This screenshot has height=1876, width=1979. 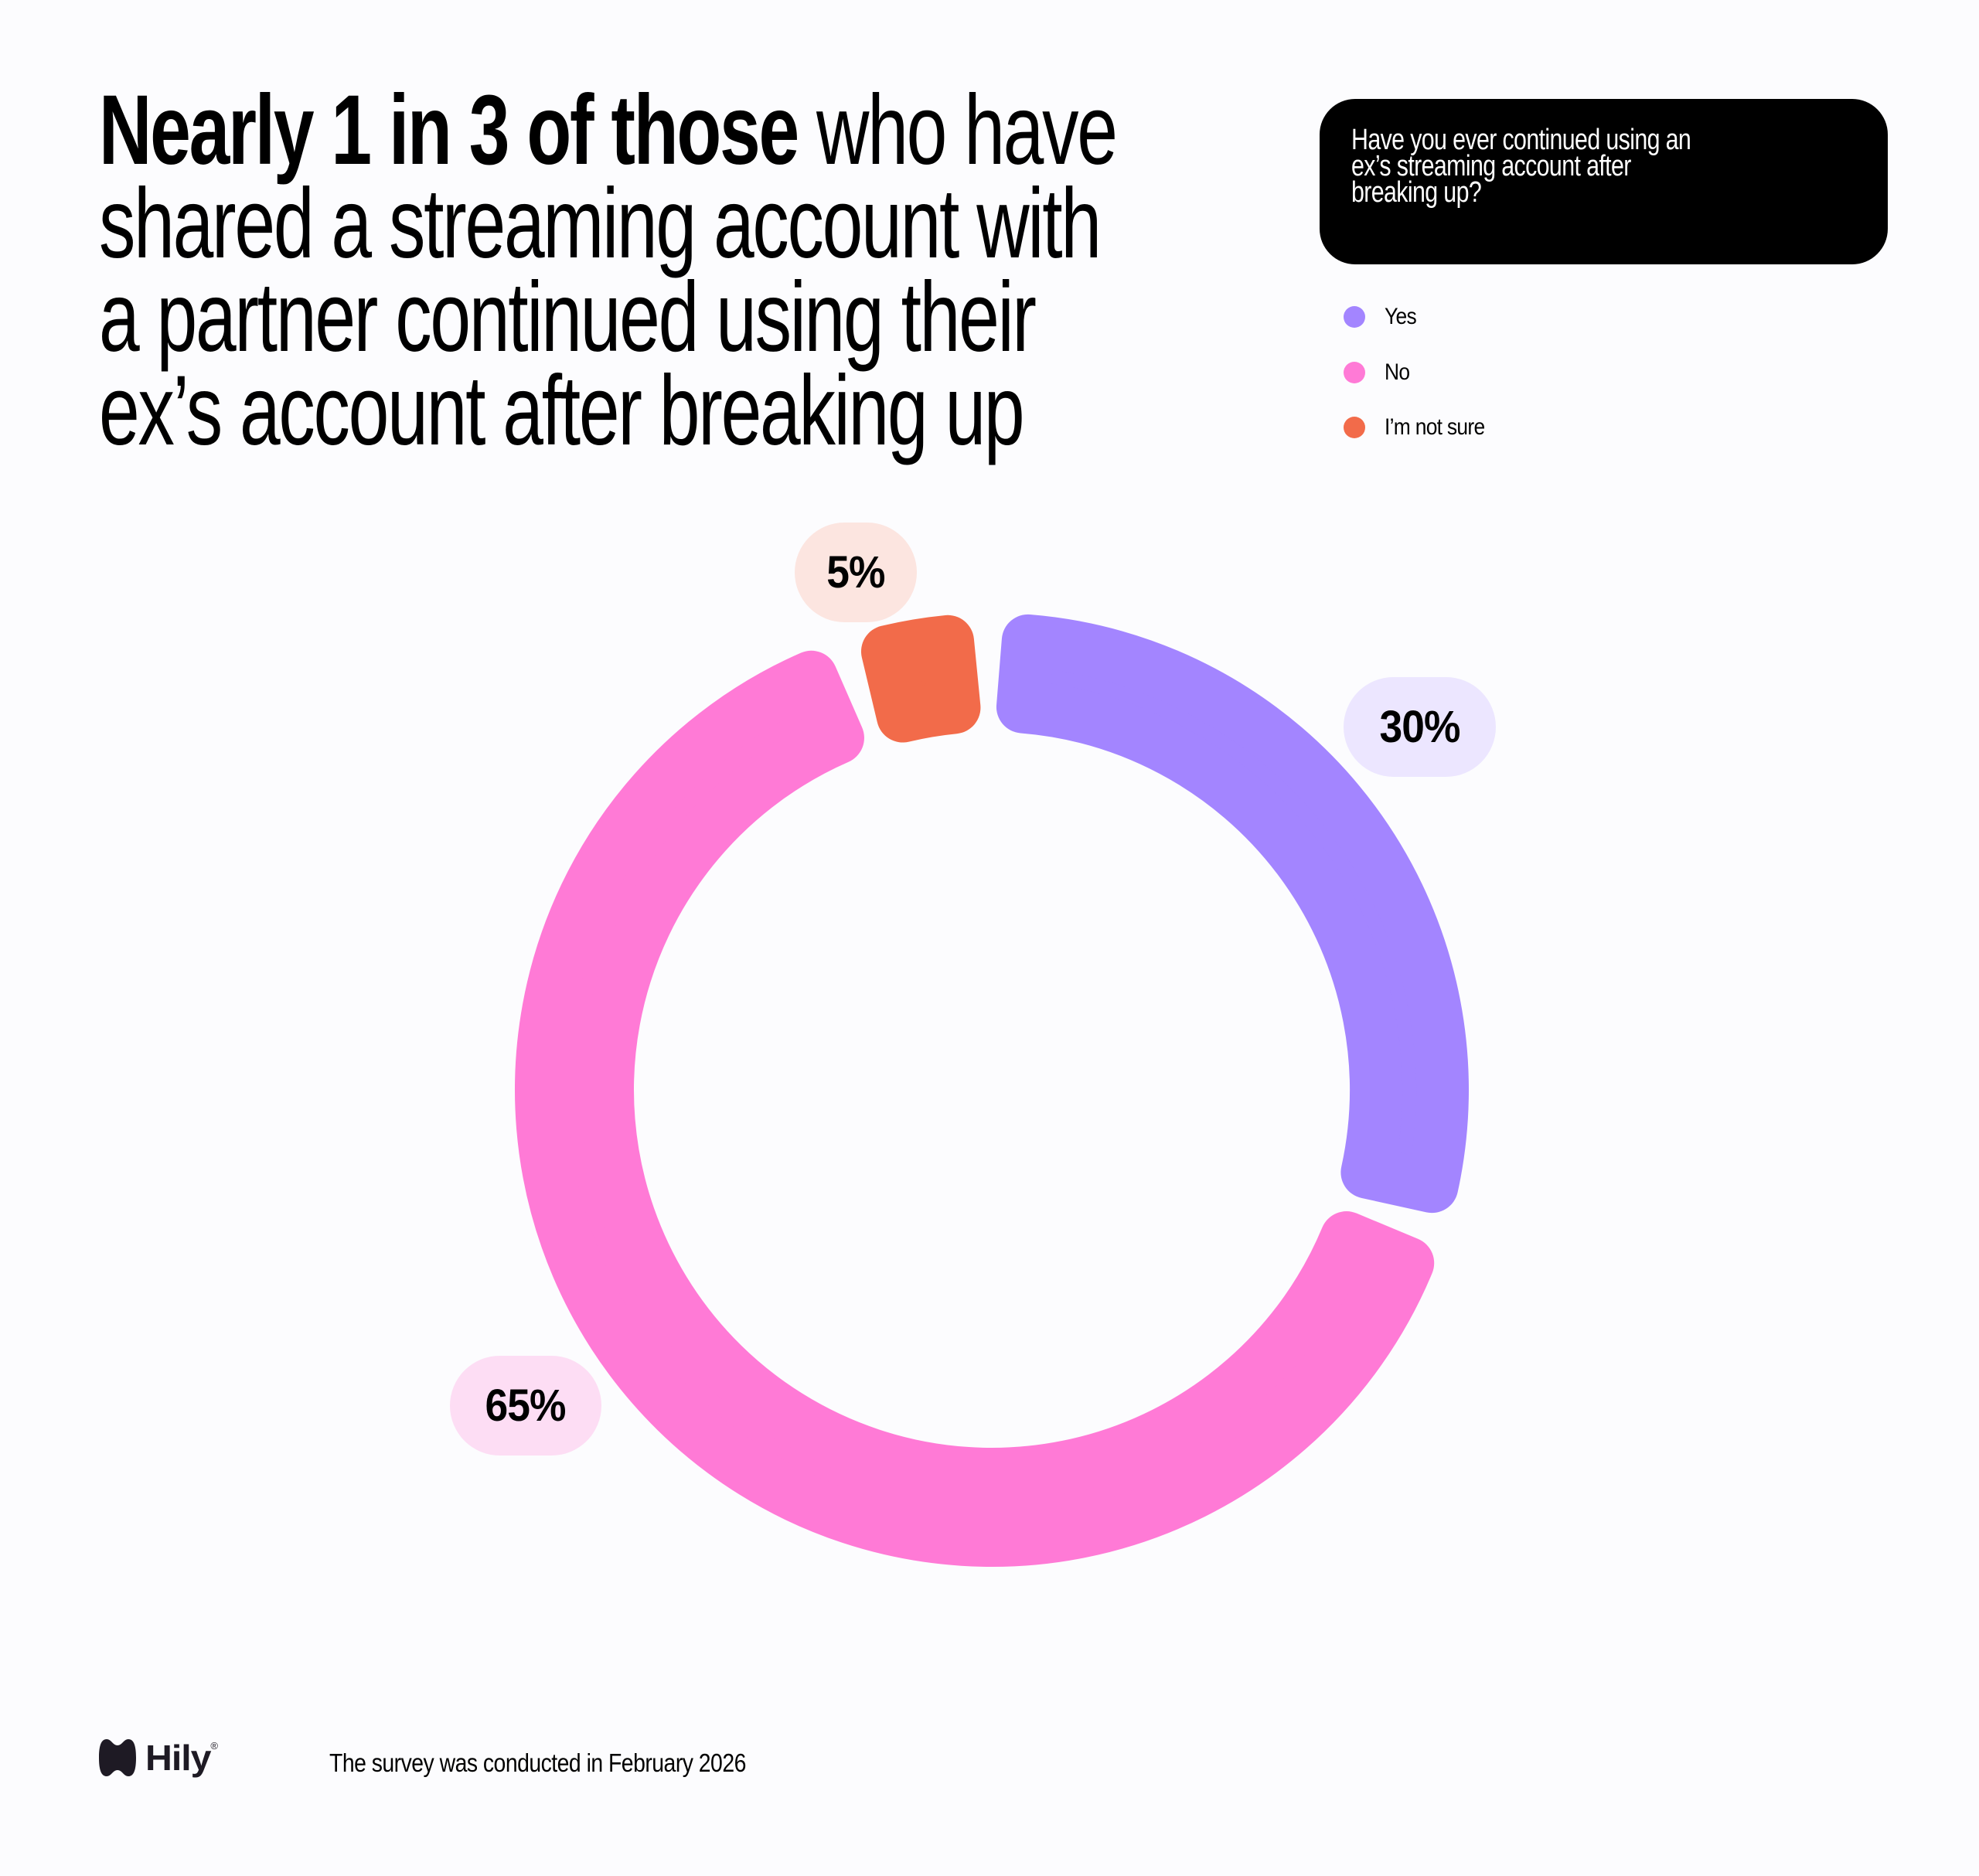 What do you see at coordinates (568, 317) in the screenshot?
I see `headline-line-3: a partner continued using their` at bounding box center [568, 317].